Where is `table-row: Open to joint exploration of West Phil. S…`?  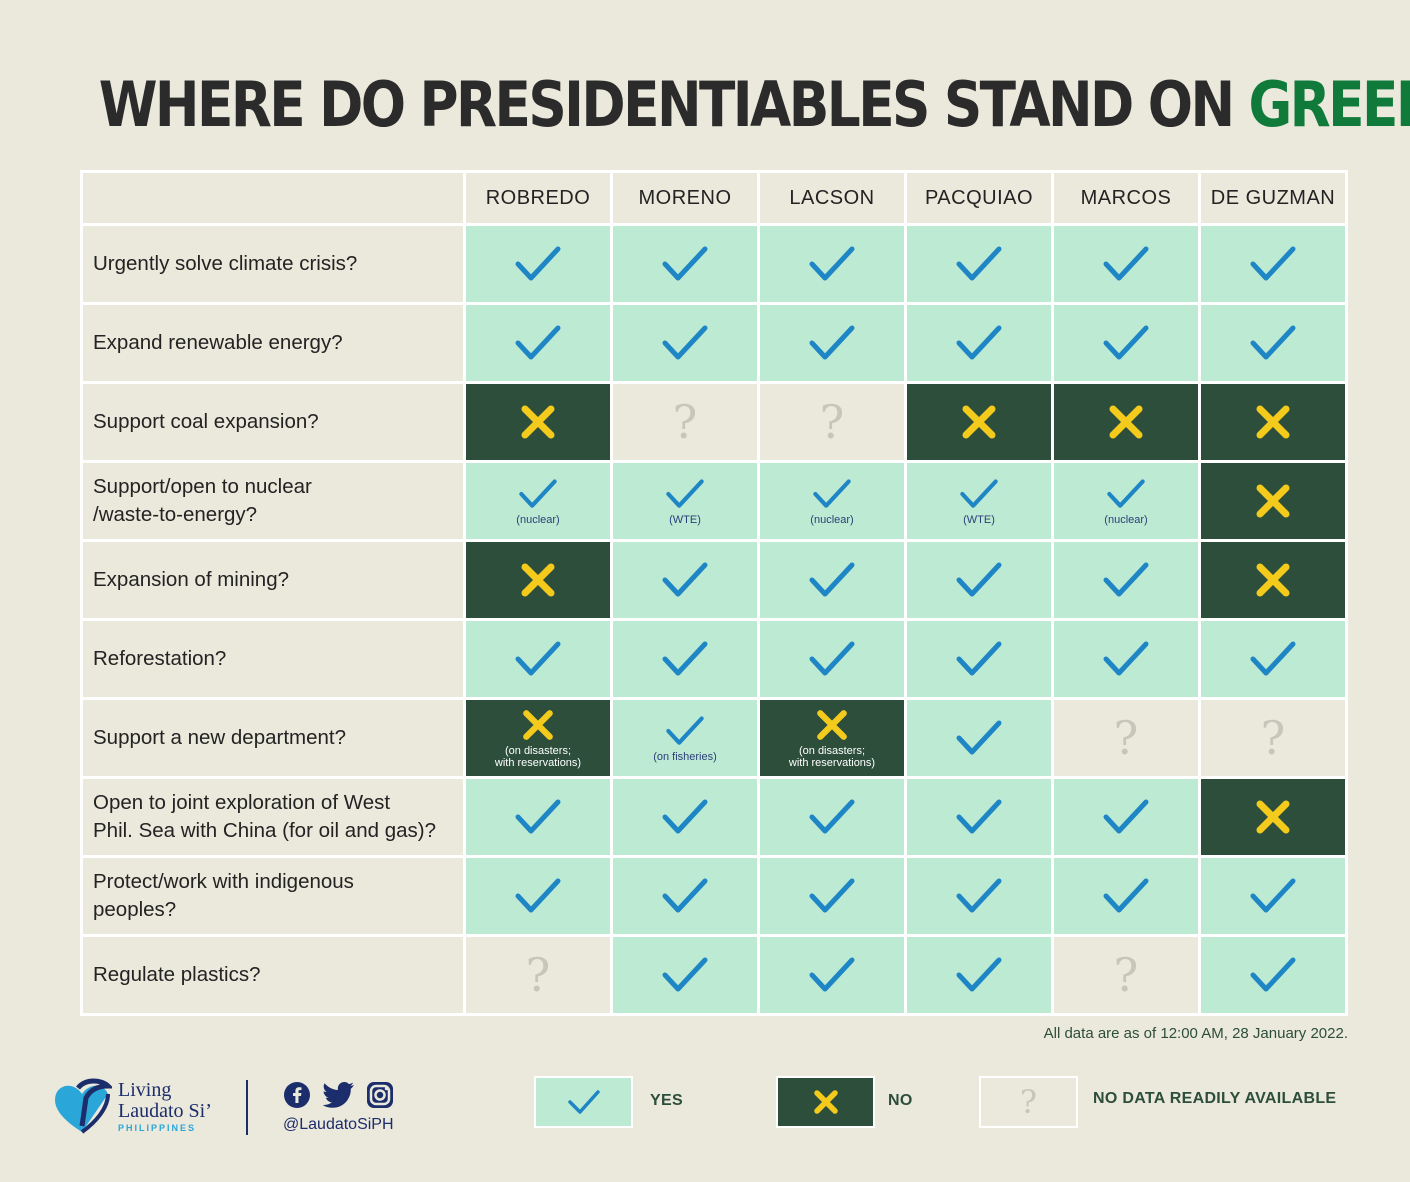
table-row: Open to joint exploration of West Phil. S… is located at coordinates (714, 817).